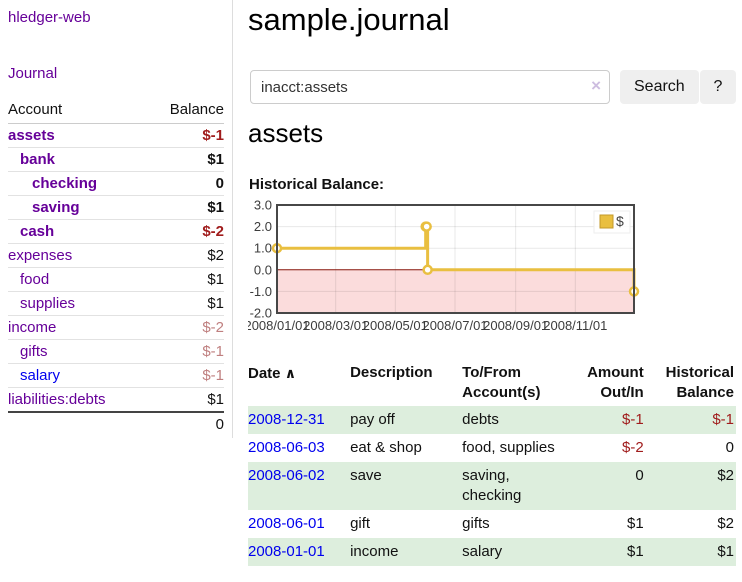  What do you see at coordinates (77, 110) in the screenshot?
I see `accounts-header-account: Account` at bounding box center [77, 110].